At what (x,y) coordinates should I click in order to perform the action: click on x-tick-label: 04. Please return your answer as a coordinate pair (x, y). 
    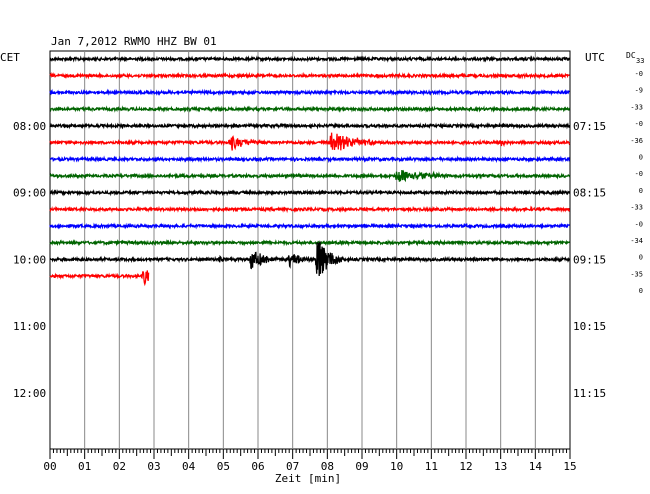
    Looking at the image, I should click on (189, 466).